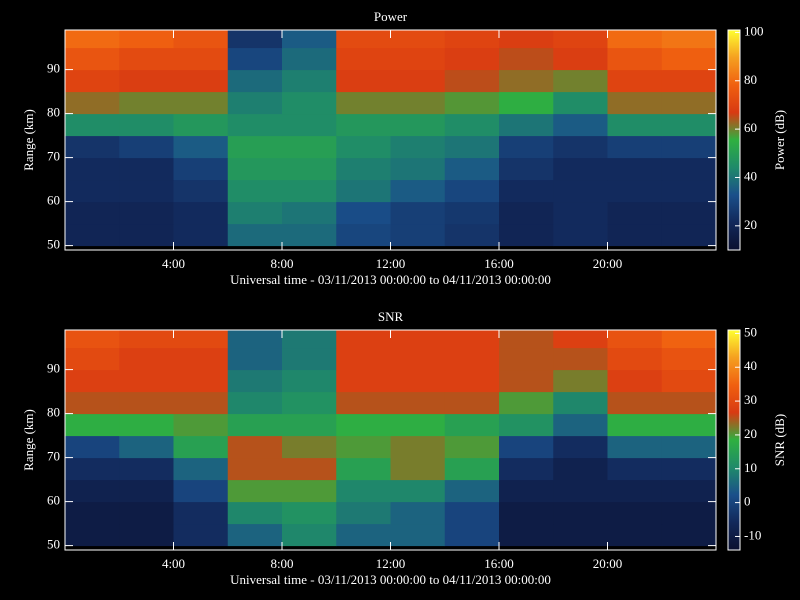 This screenshot has width=800, height=600. What do you see at coordinates (752, 534) in the screenshot?
I see `colorbar-tick-label: -10` at bounding box center [752, 534].